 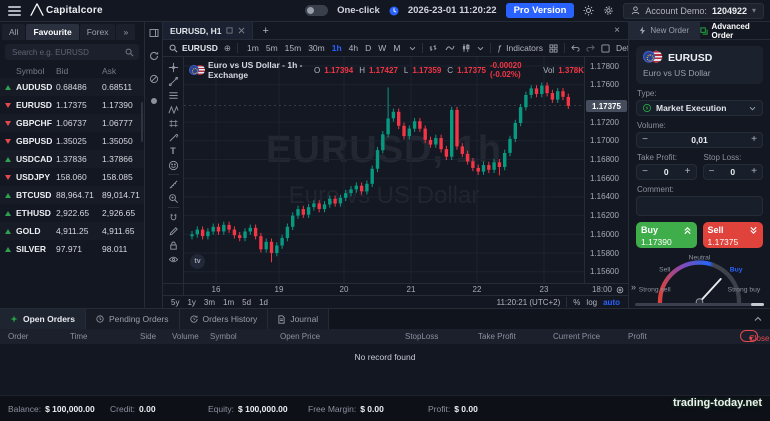 What do you see at coordinates (299, 319) in the screenshot?
I see `tab-journal: Journal` at bounding box center [299, 319].